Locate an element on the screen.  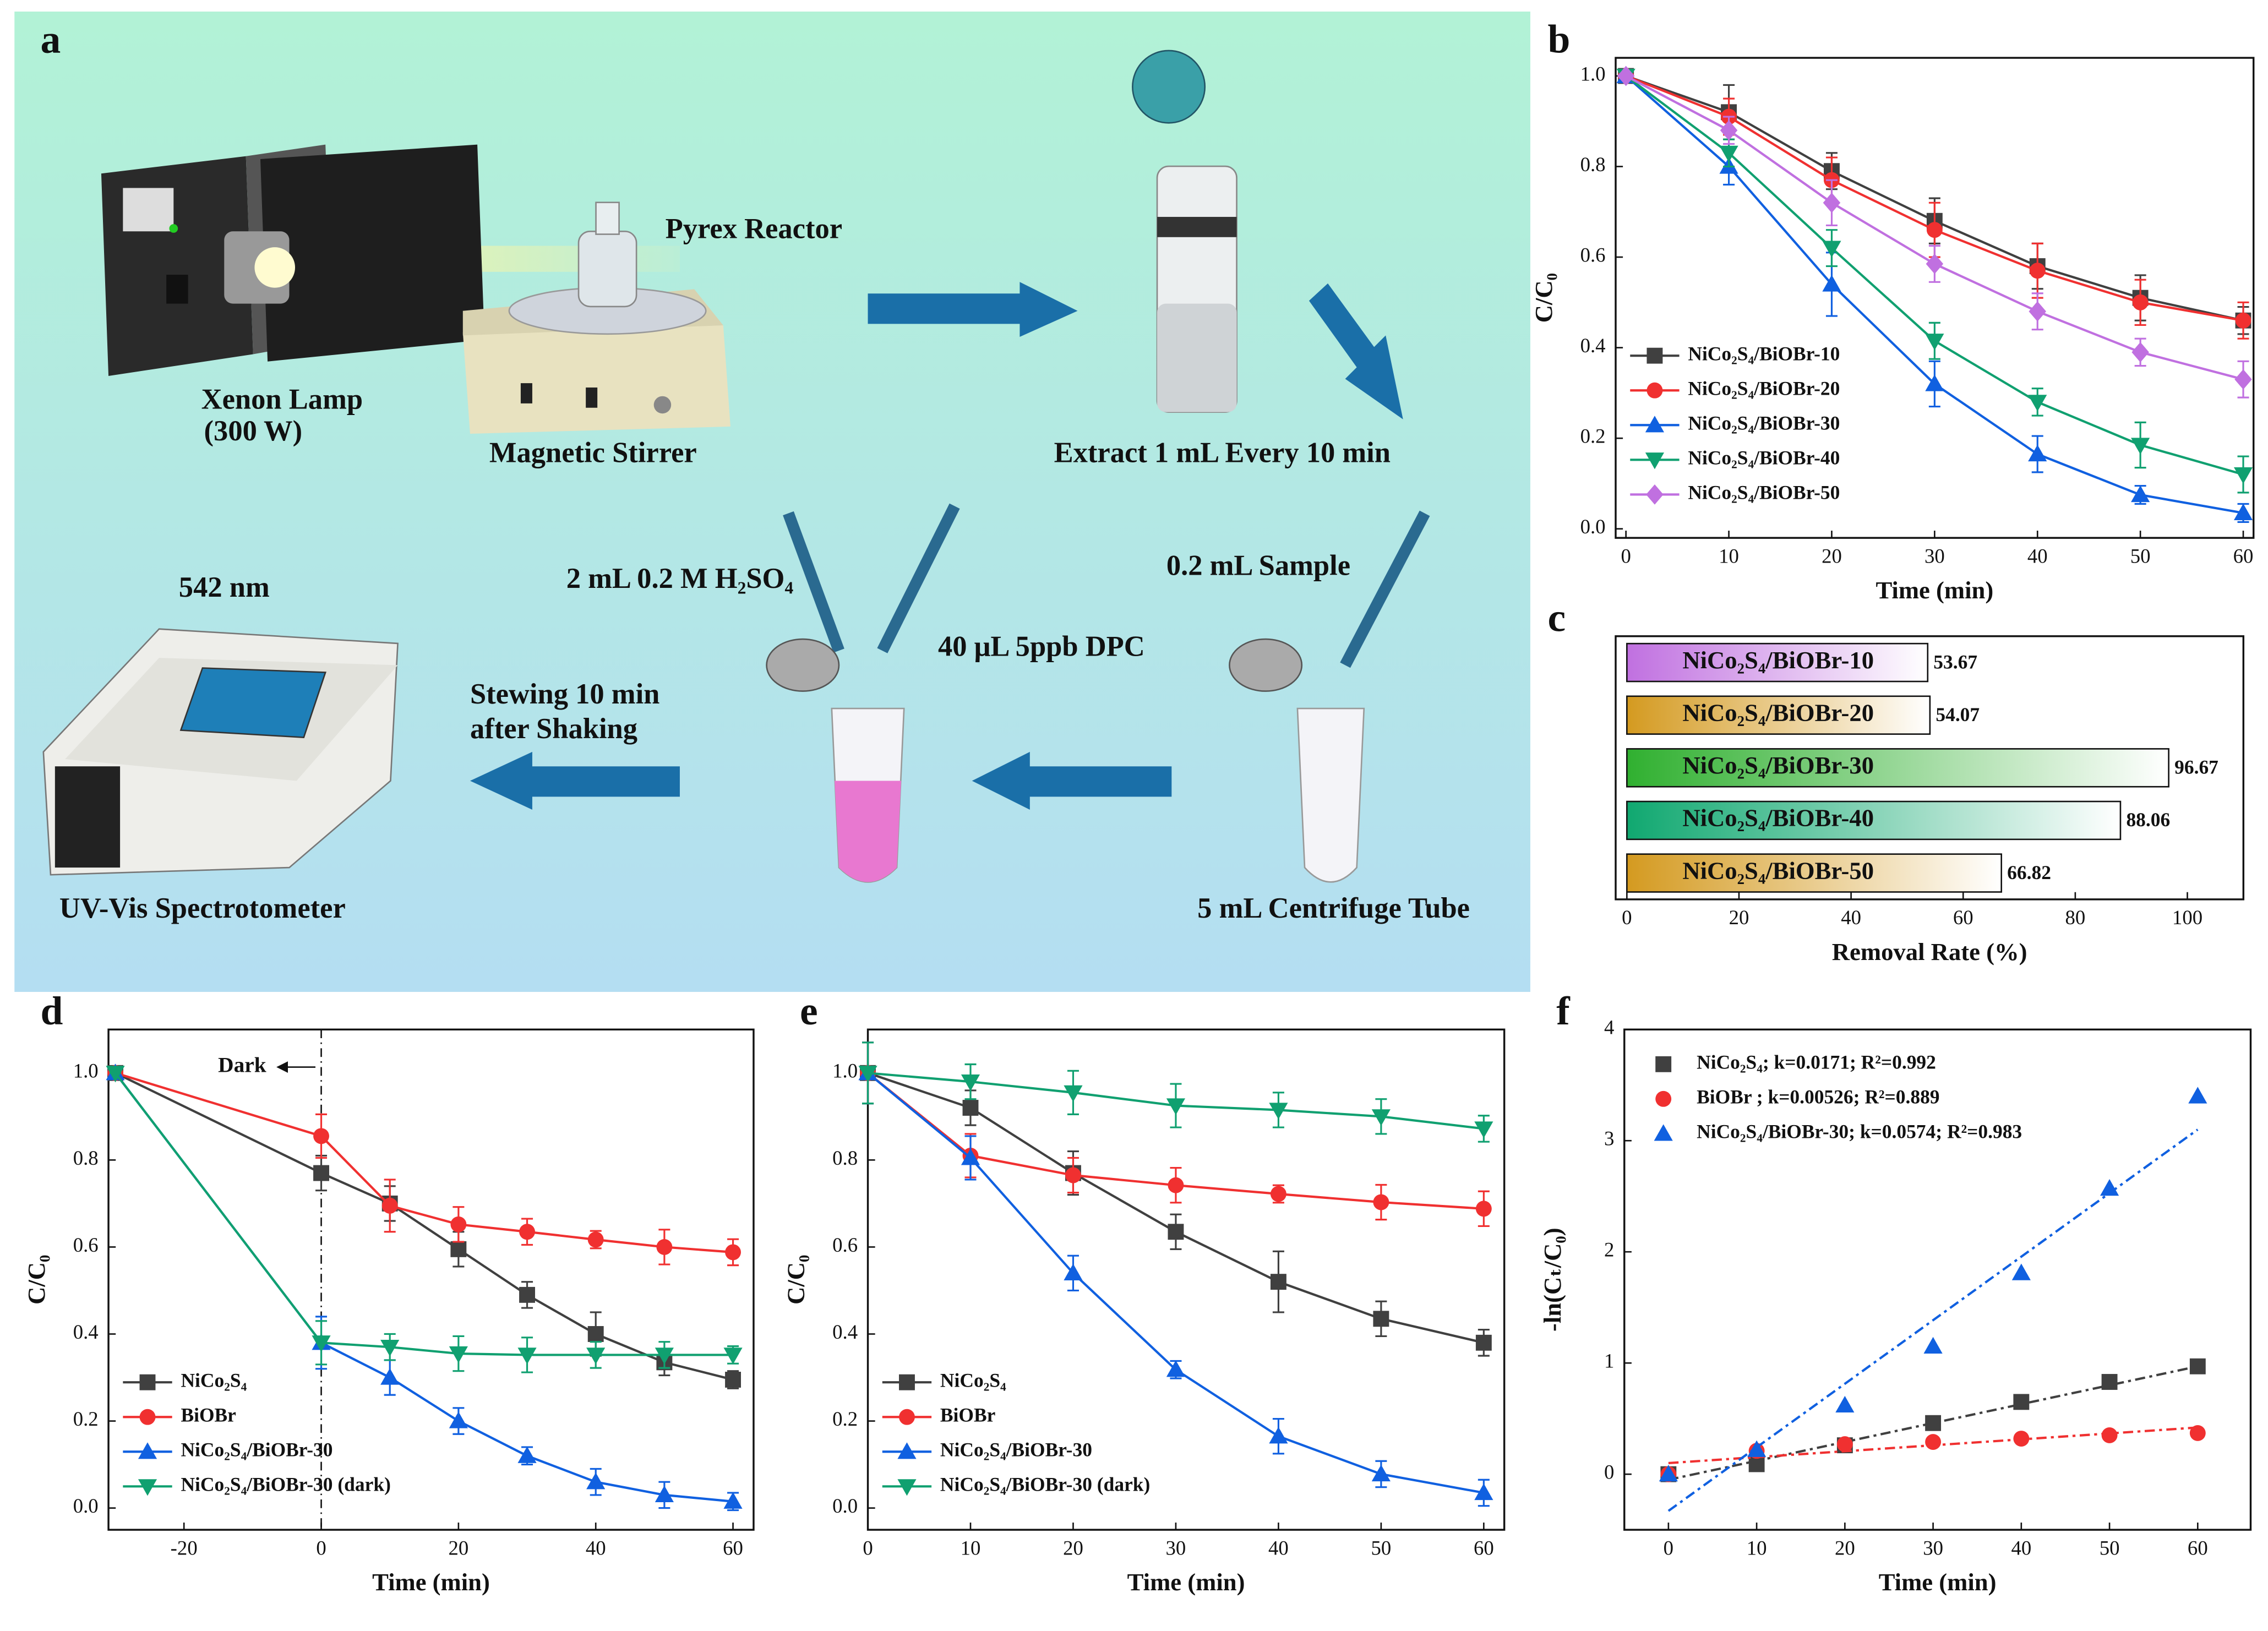
panel-label: e is located at coordinates (809, 1010).